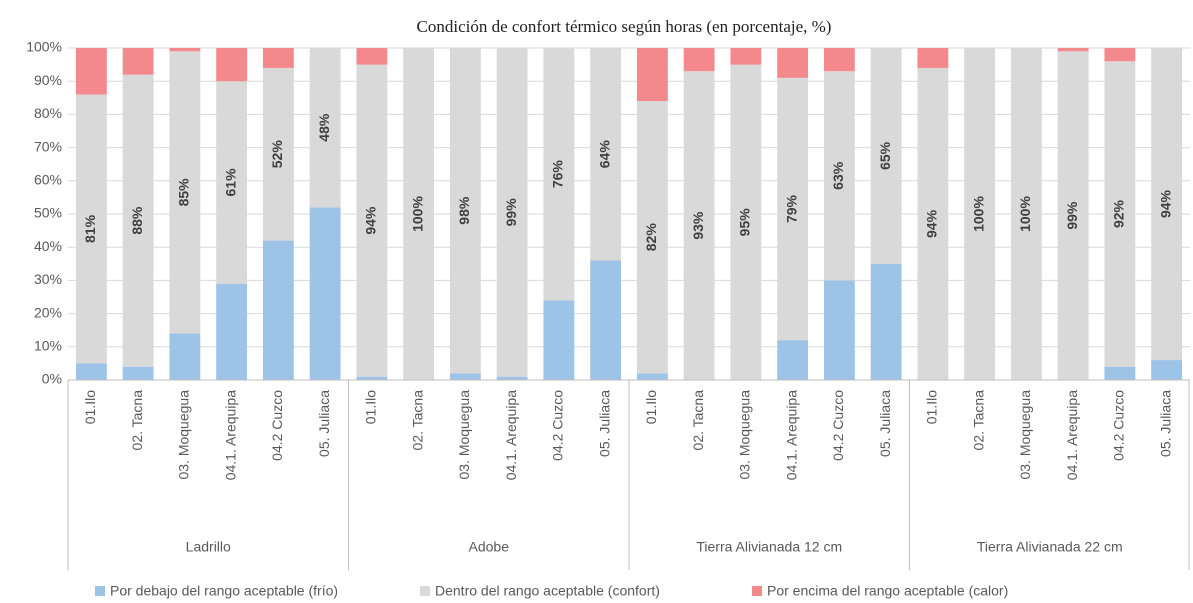  I want to click on value-label: 65%, so click(885, 155).